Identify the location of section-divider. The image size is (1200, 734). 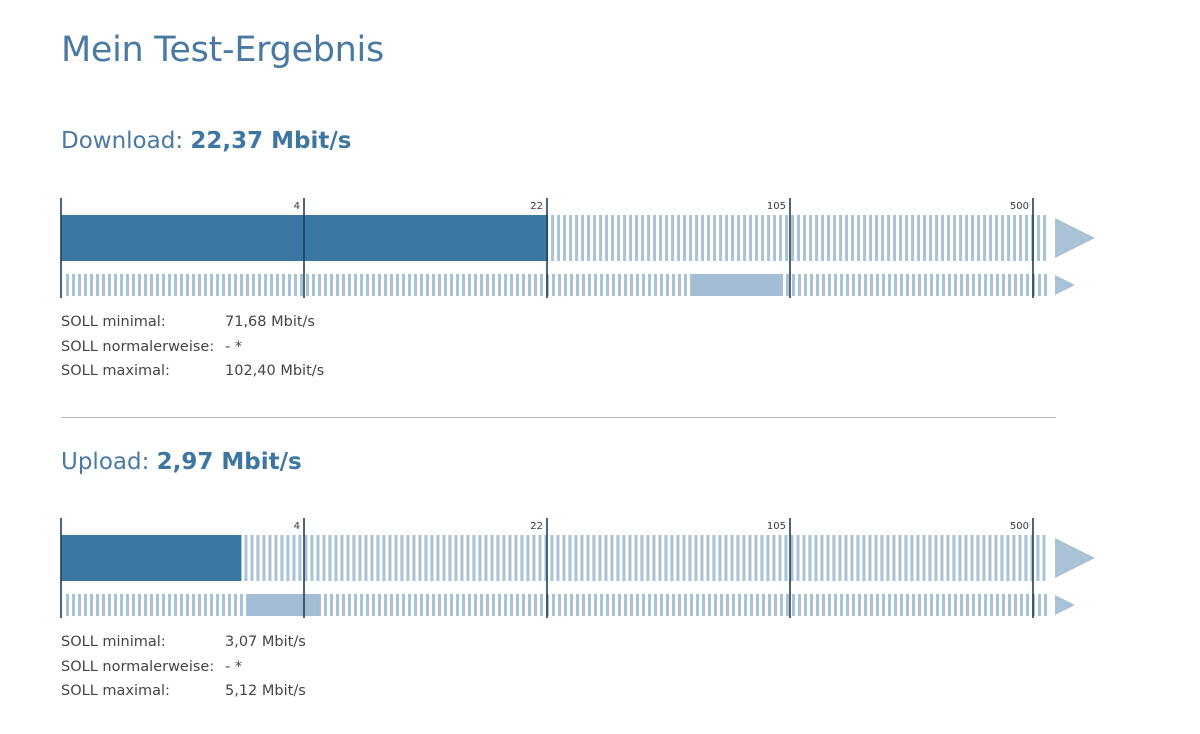
(558, 417).